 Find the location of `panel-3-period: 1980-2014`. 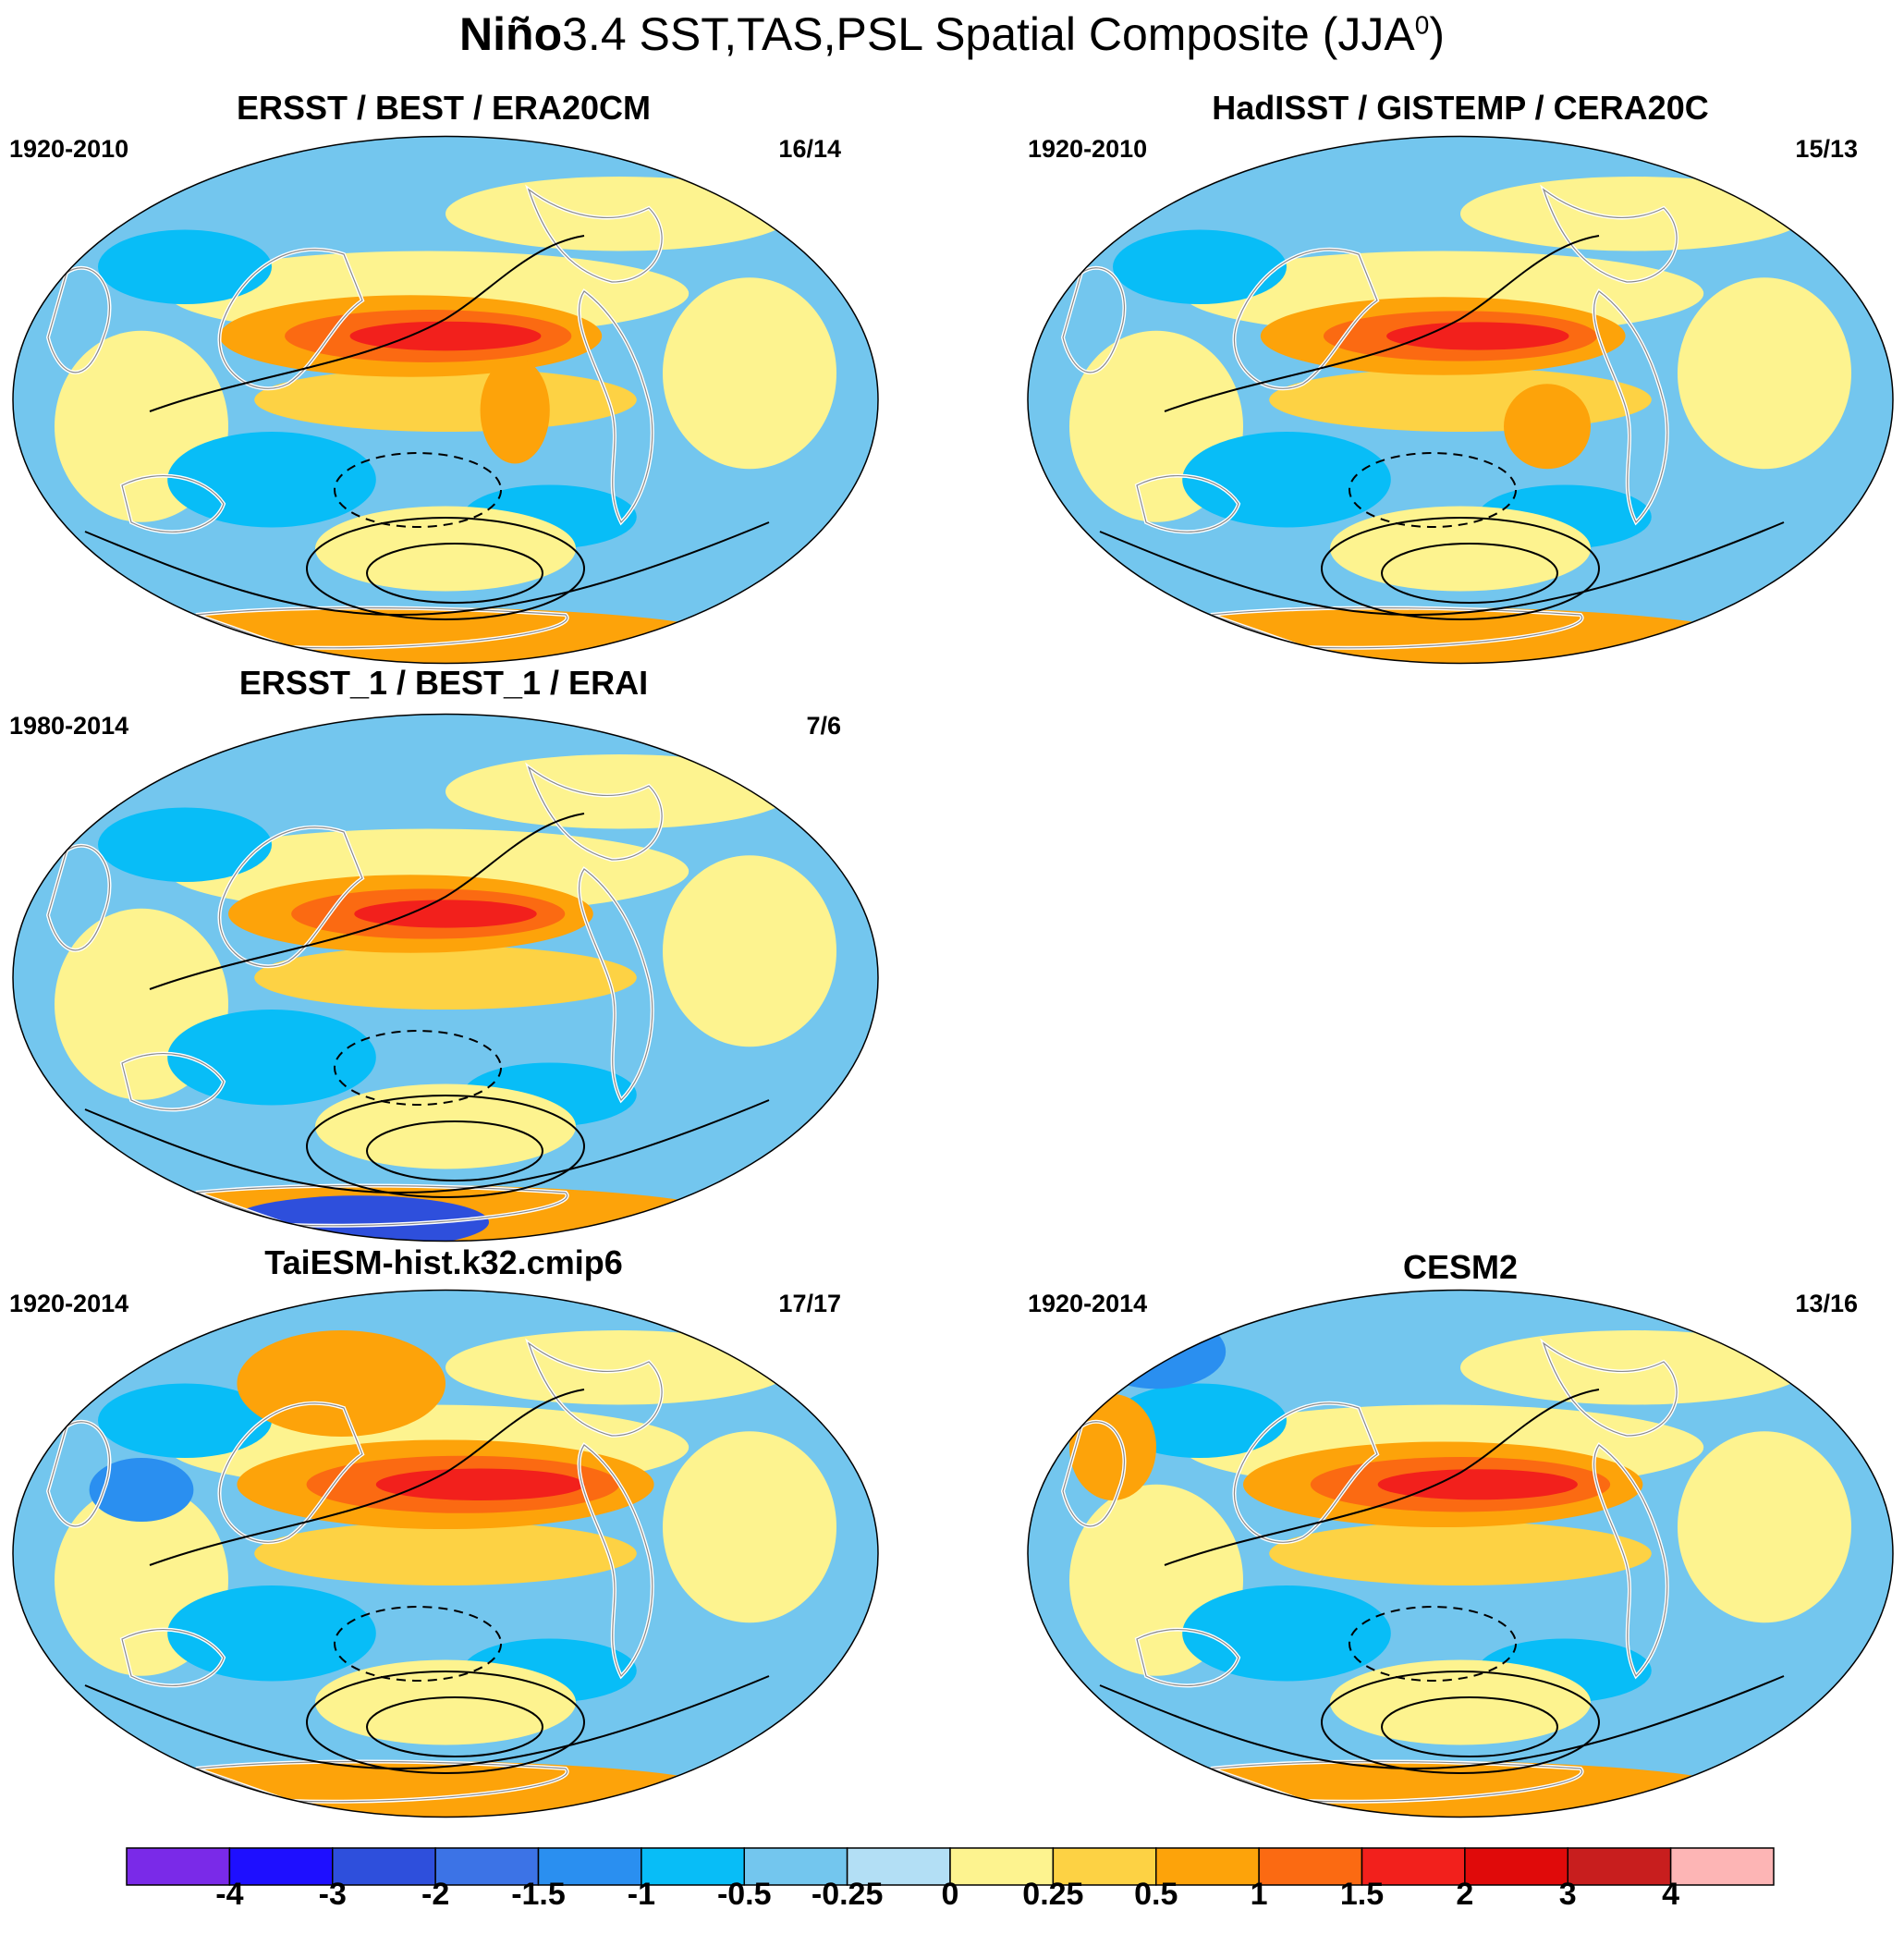

panel-3-period: 1980-2014 is located at coordinates (69, 726).